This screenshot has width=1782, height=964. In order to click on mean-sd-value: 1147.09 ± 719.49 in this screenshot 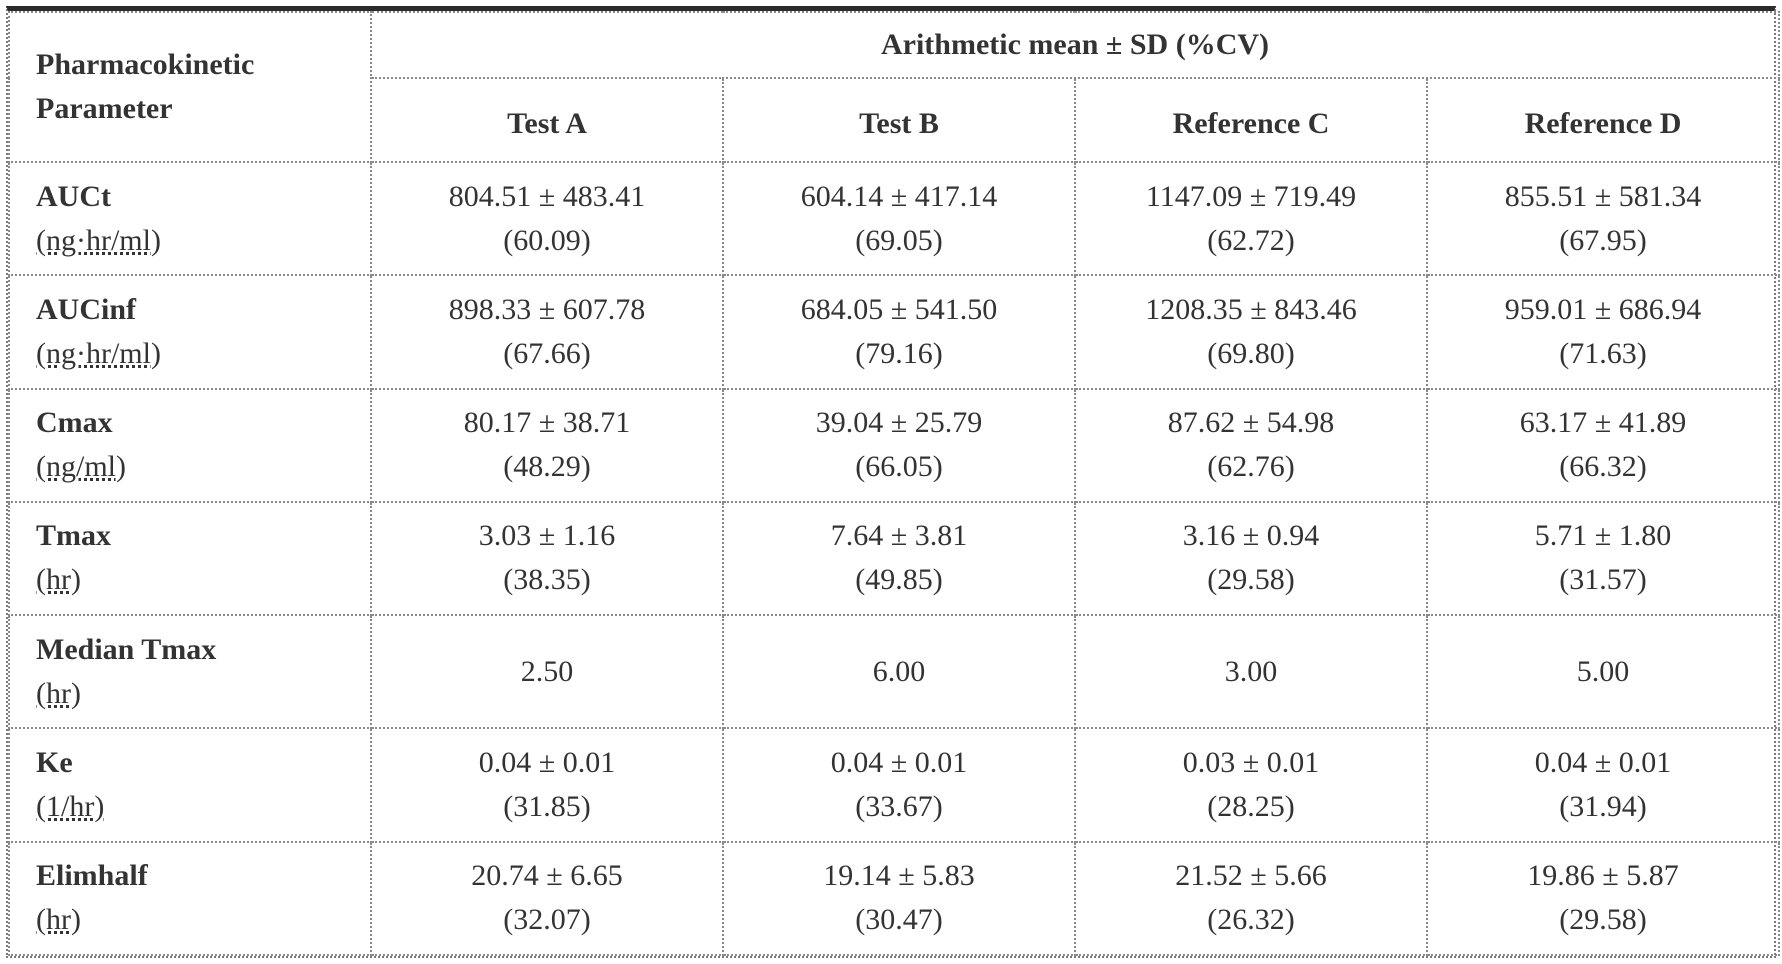, I will do `click(1251, 196)`.